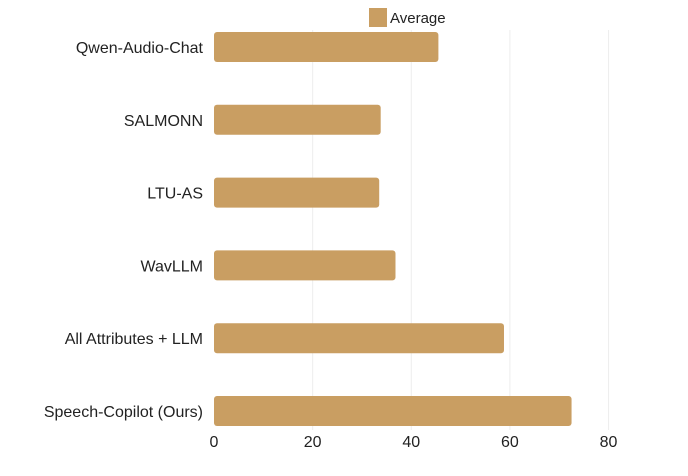 This screenshot has height=476, width=688. What do you see at coordinates (297, 119) in the screenshot?
I see `bar-salmonn` at bounding box center [297, 119].